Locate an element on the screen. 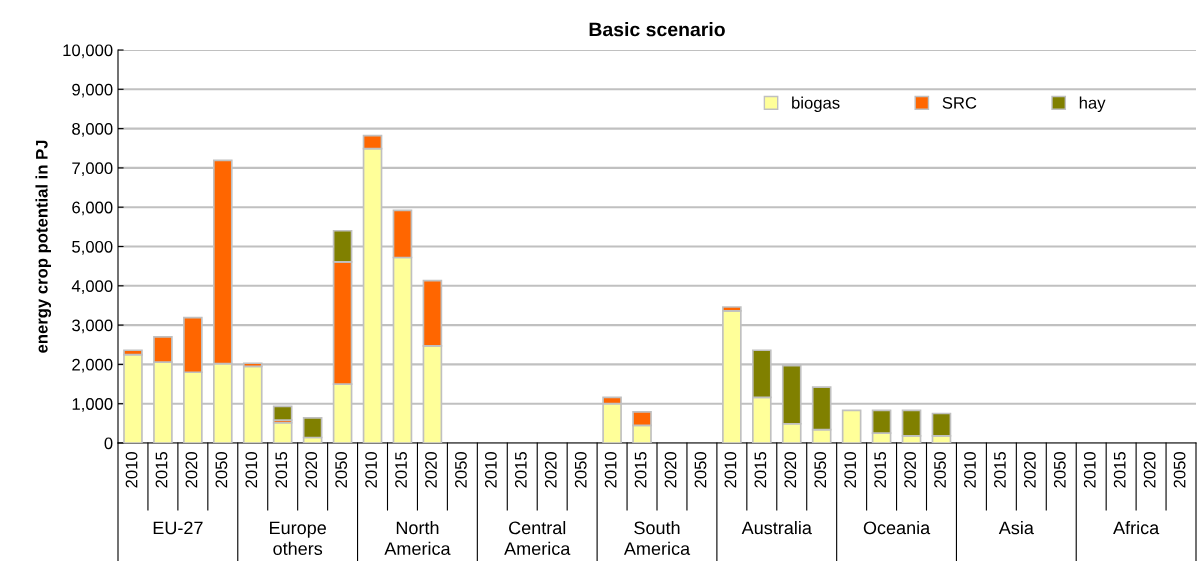 The height and width of the screenshot is (561, 1197). y-tick-label: 2,000 is located at coordinates (92, 365).